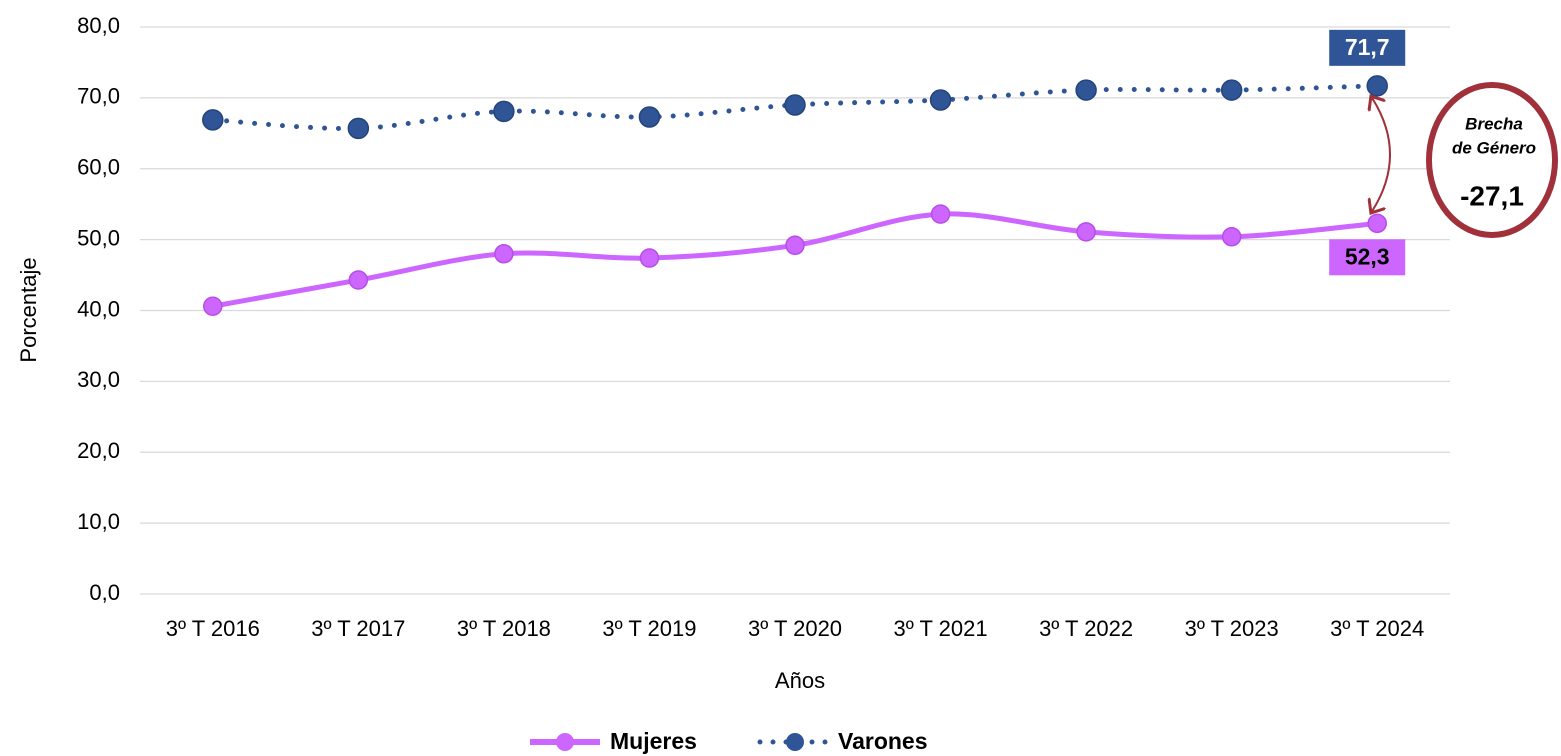 The image size is (1561, 756). I want to click on y-tick-label: 80,0, so click(98, 25).